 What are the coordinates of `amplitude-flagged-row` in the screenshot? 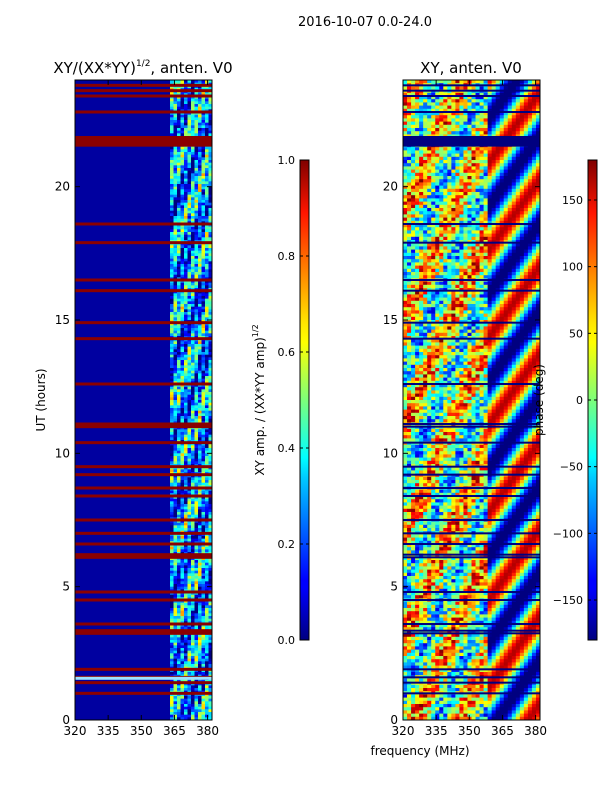 It's located at (143, 85).